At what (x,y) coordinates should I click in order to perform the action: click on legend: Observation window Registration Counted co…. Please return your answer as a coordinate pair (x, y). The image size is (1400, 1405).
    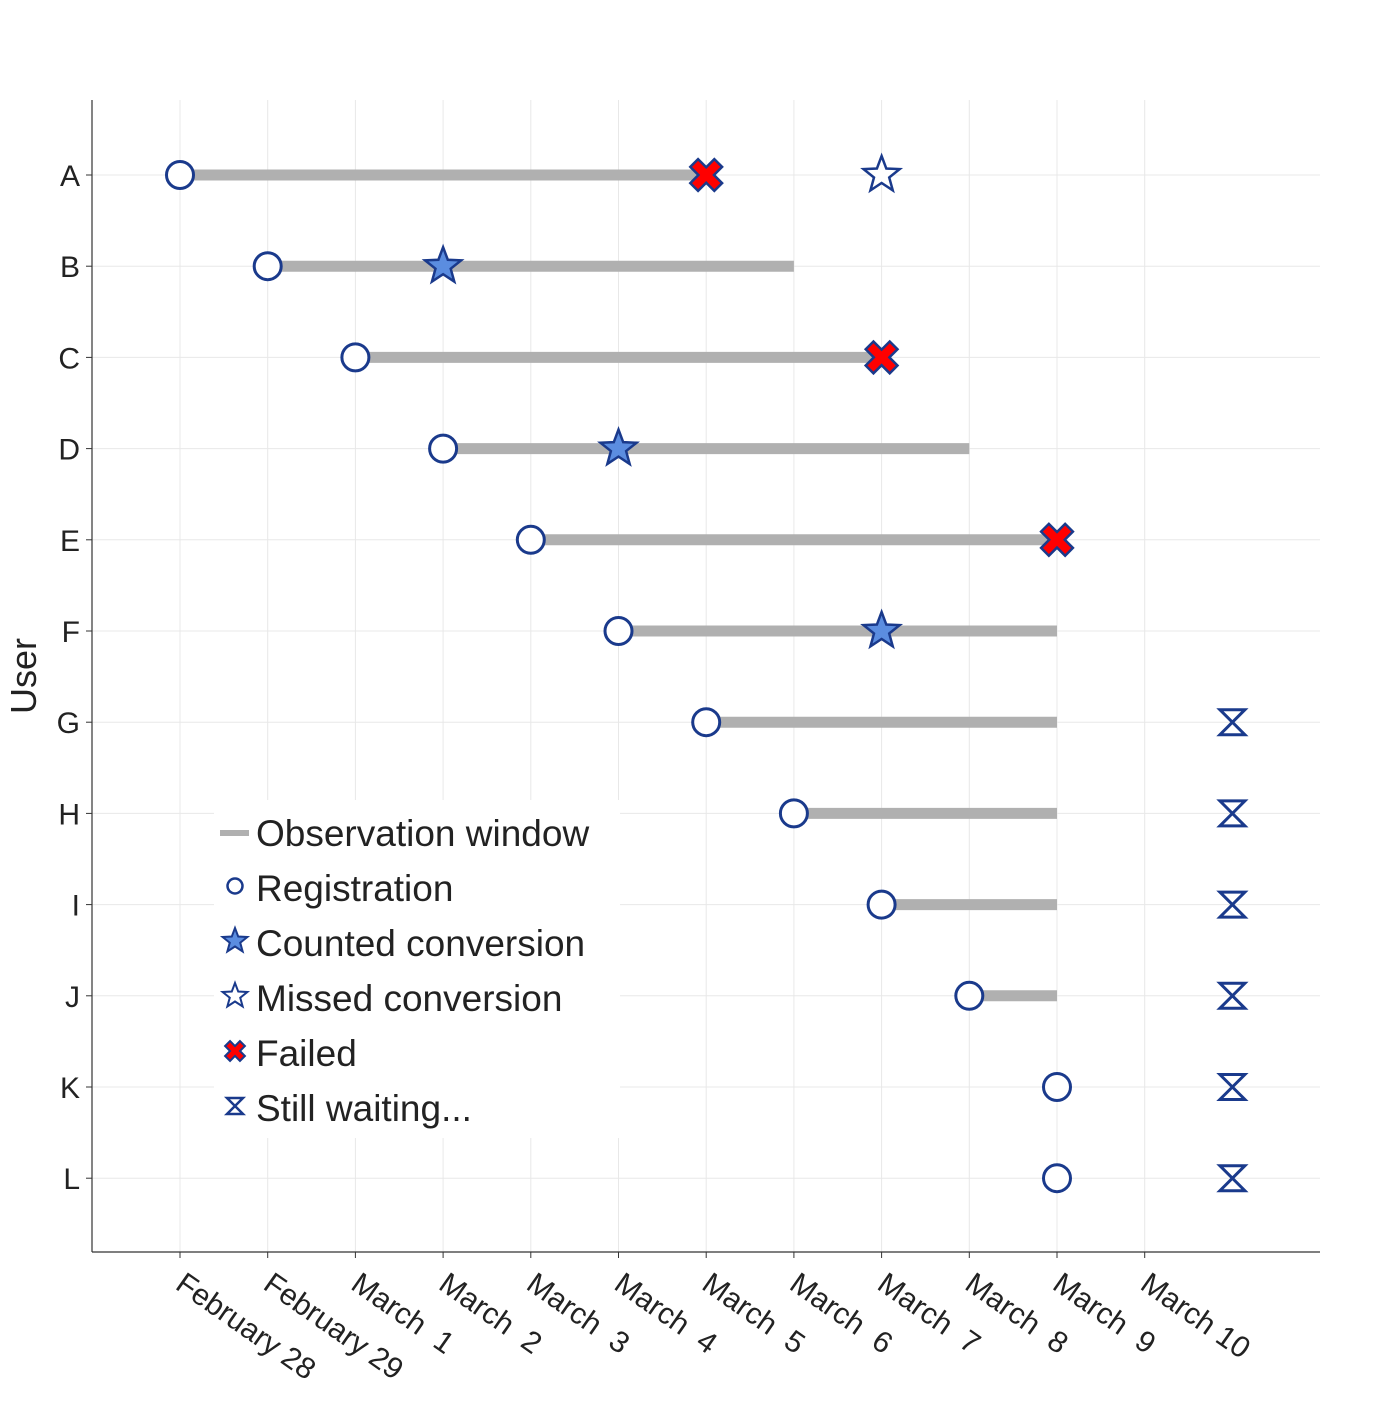
    Looking at the image, I should click on (417, 969).